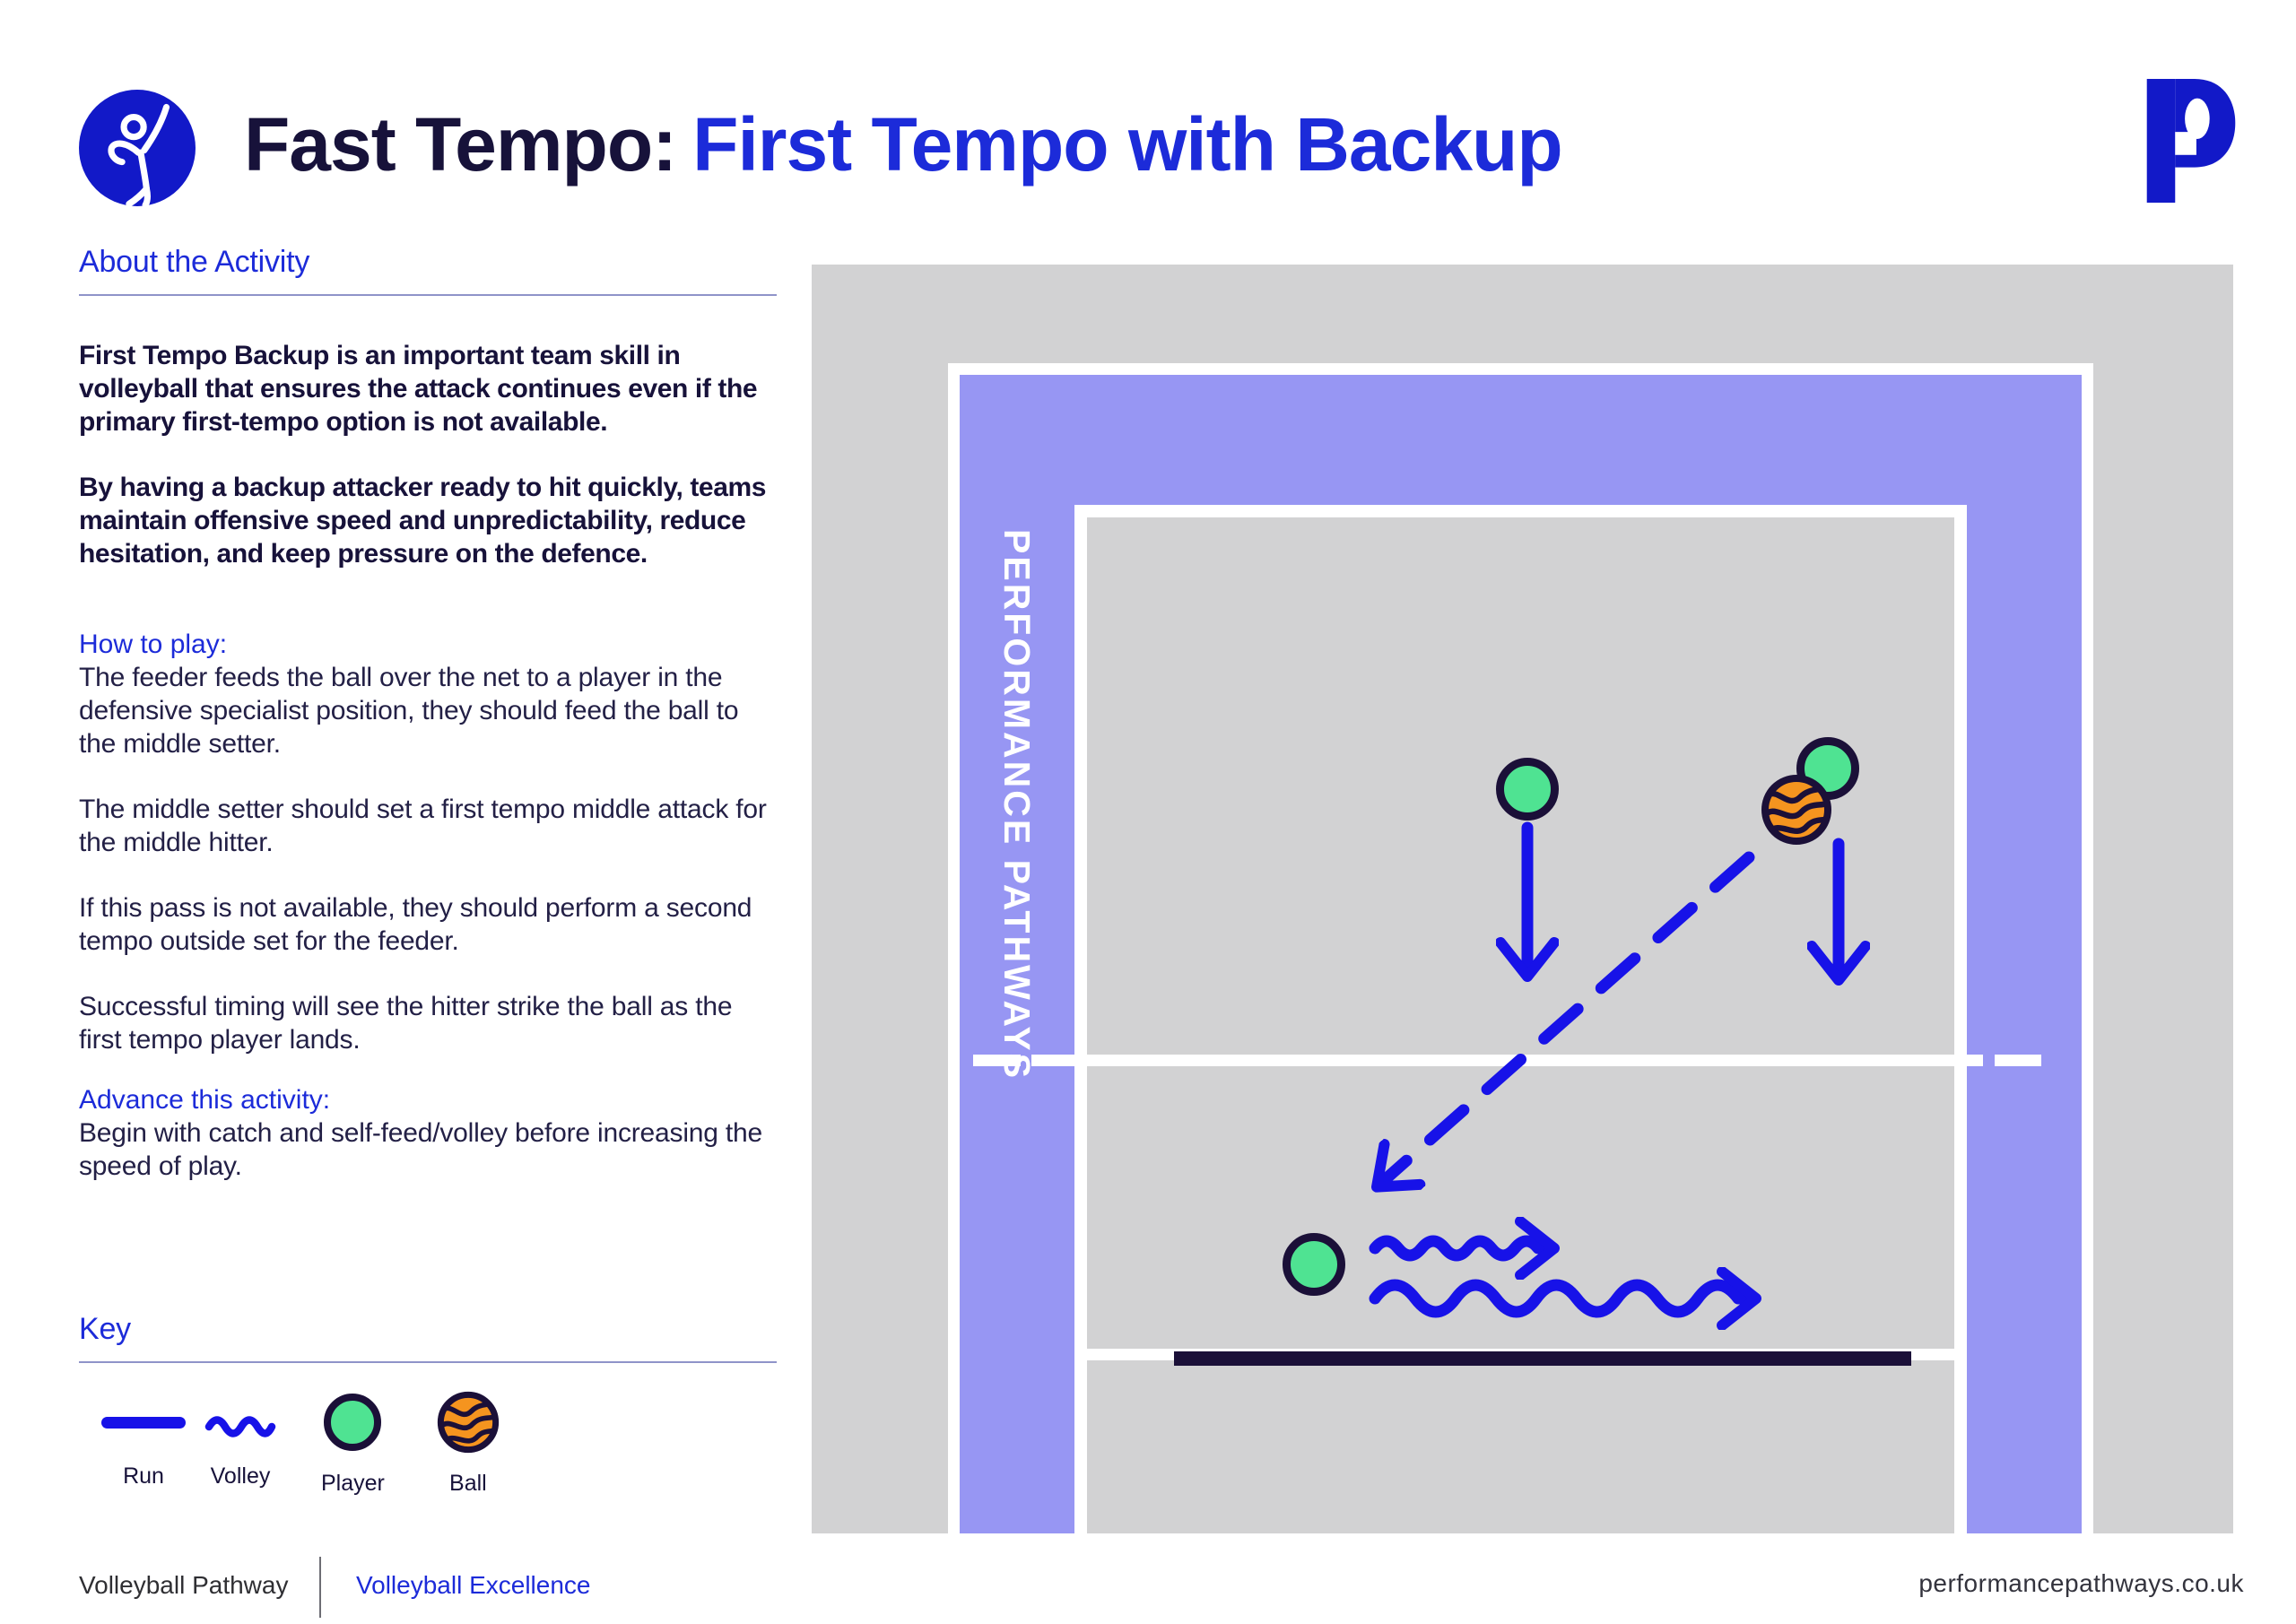 The height and width of the screenshot is (1624, 2296). Describe the element at coordinates (194, 262) in the screenshot. I see `about-heading: About the Activity` at that location.